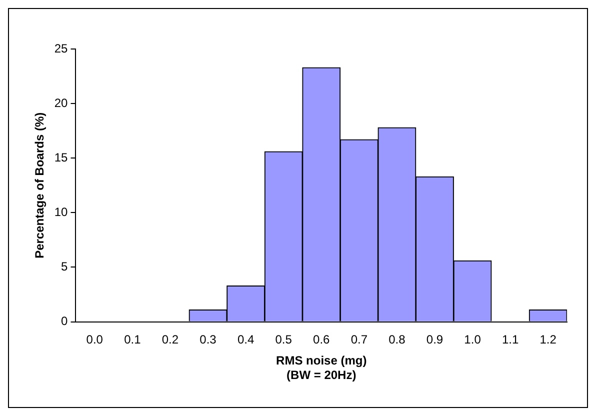 The image size is (596, 419). Describe the element at coordinates (435, 339) in the screenshot. I see `x-tick-label: 0.9` at that location.